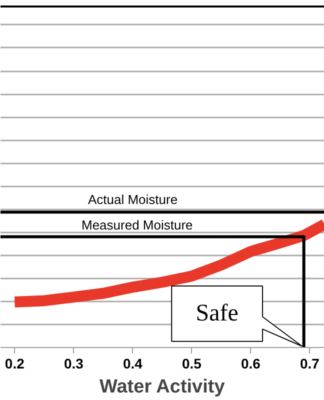 This screenshot has width=324, height=400. What do you see at coordinates (74, 364) in the screenshot?
I see `x-tick-label: 0.3` at bounding box center [74, 364].